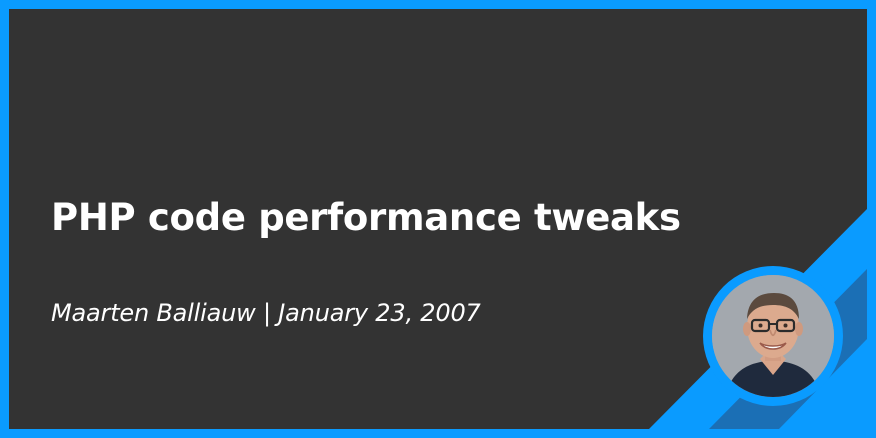  I want to click on author-portrait-icon, so click(773, 336).